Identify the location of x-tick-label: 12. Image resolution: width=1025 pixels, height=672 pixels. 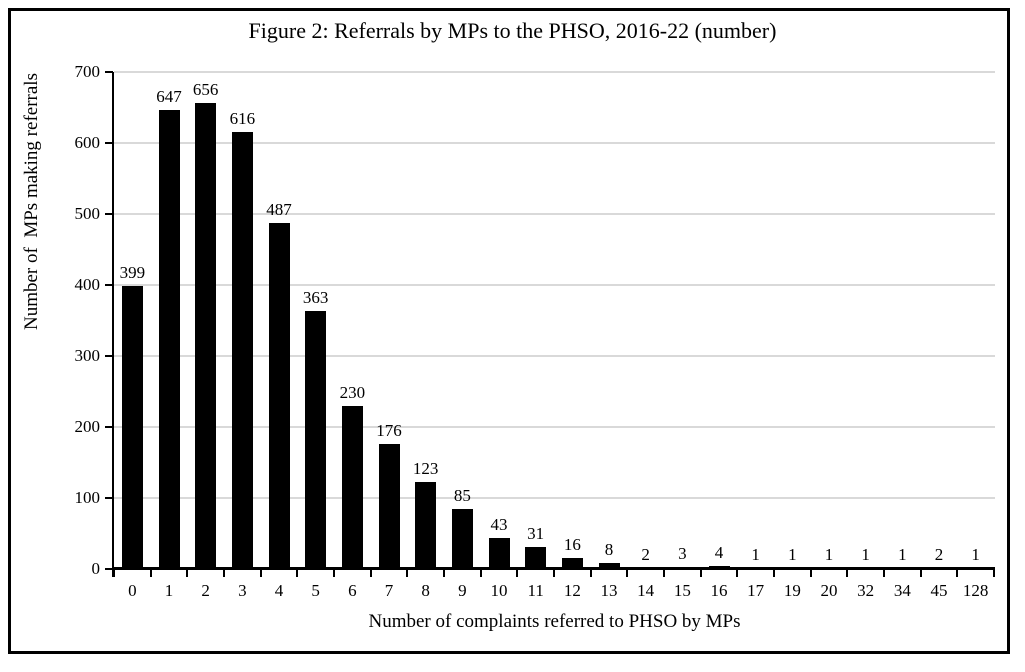
(572, 590).